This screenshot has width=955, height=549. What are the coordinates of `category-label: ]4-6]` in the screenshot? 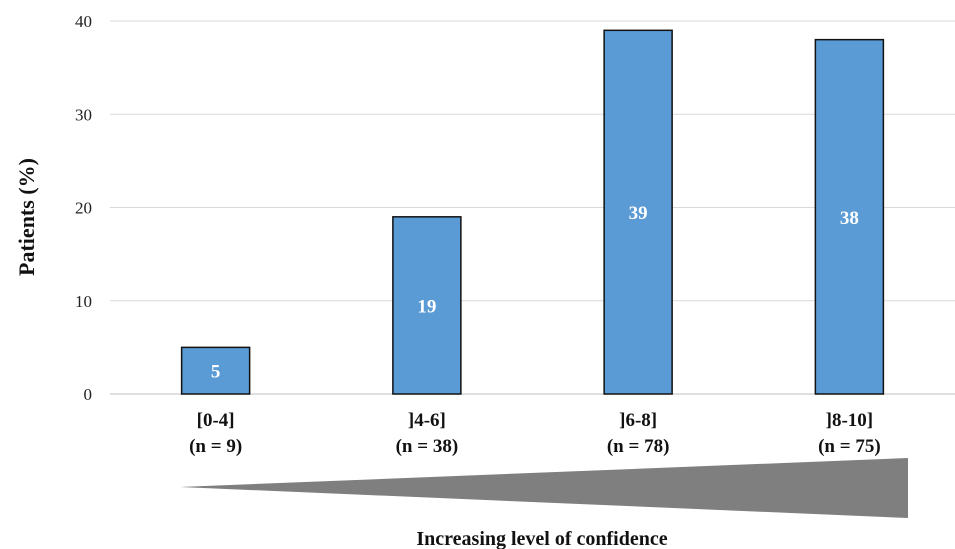 It's located at (427, 420).